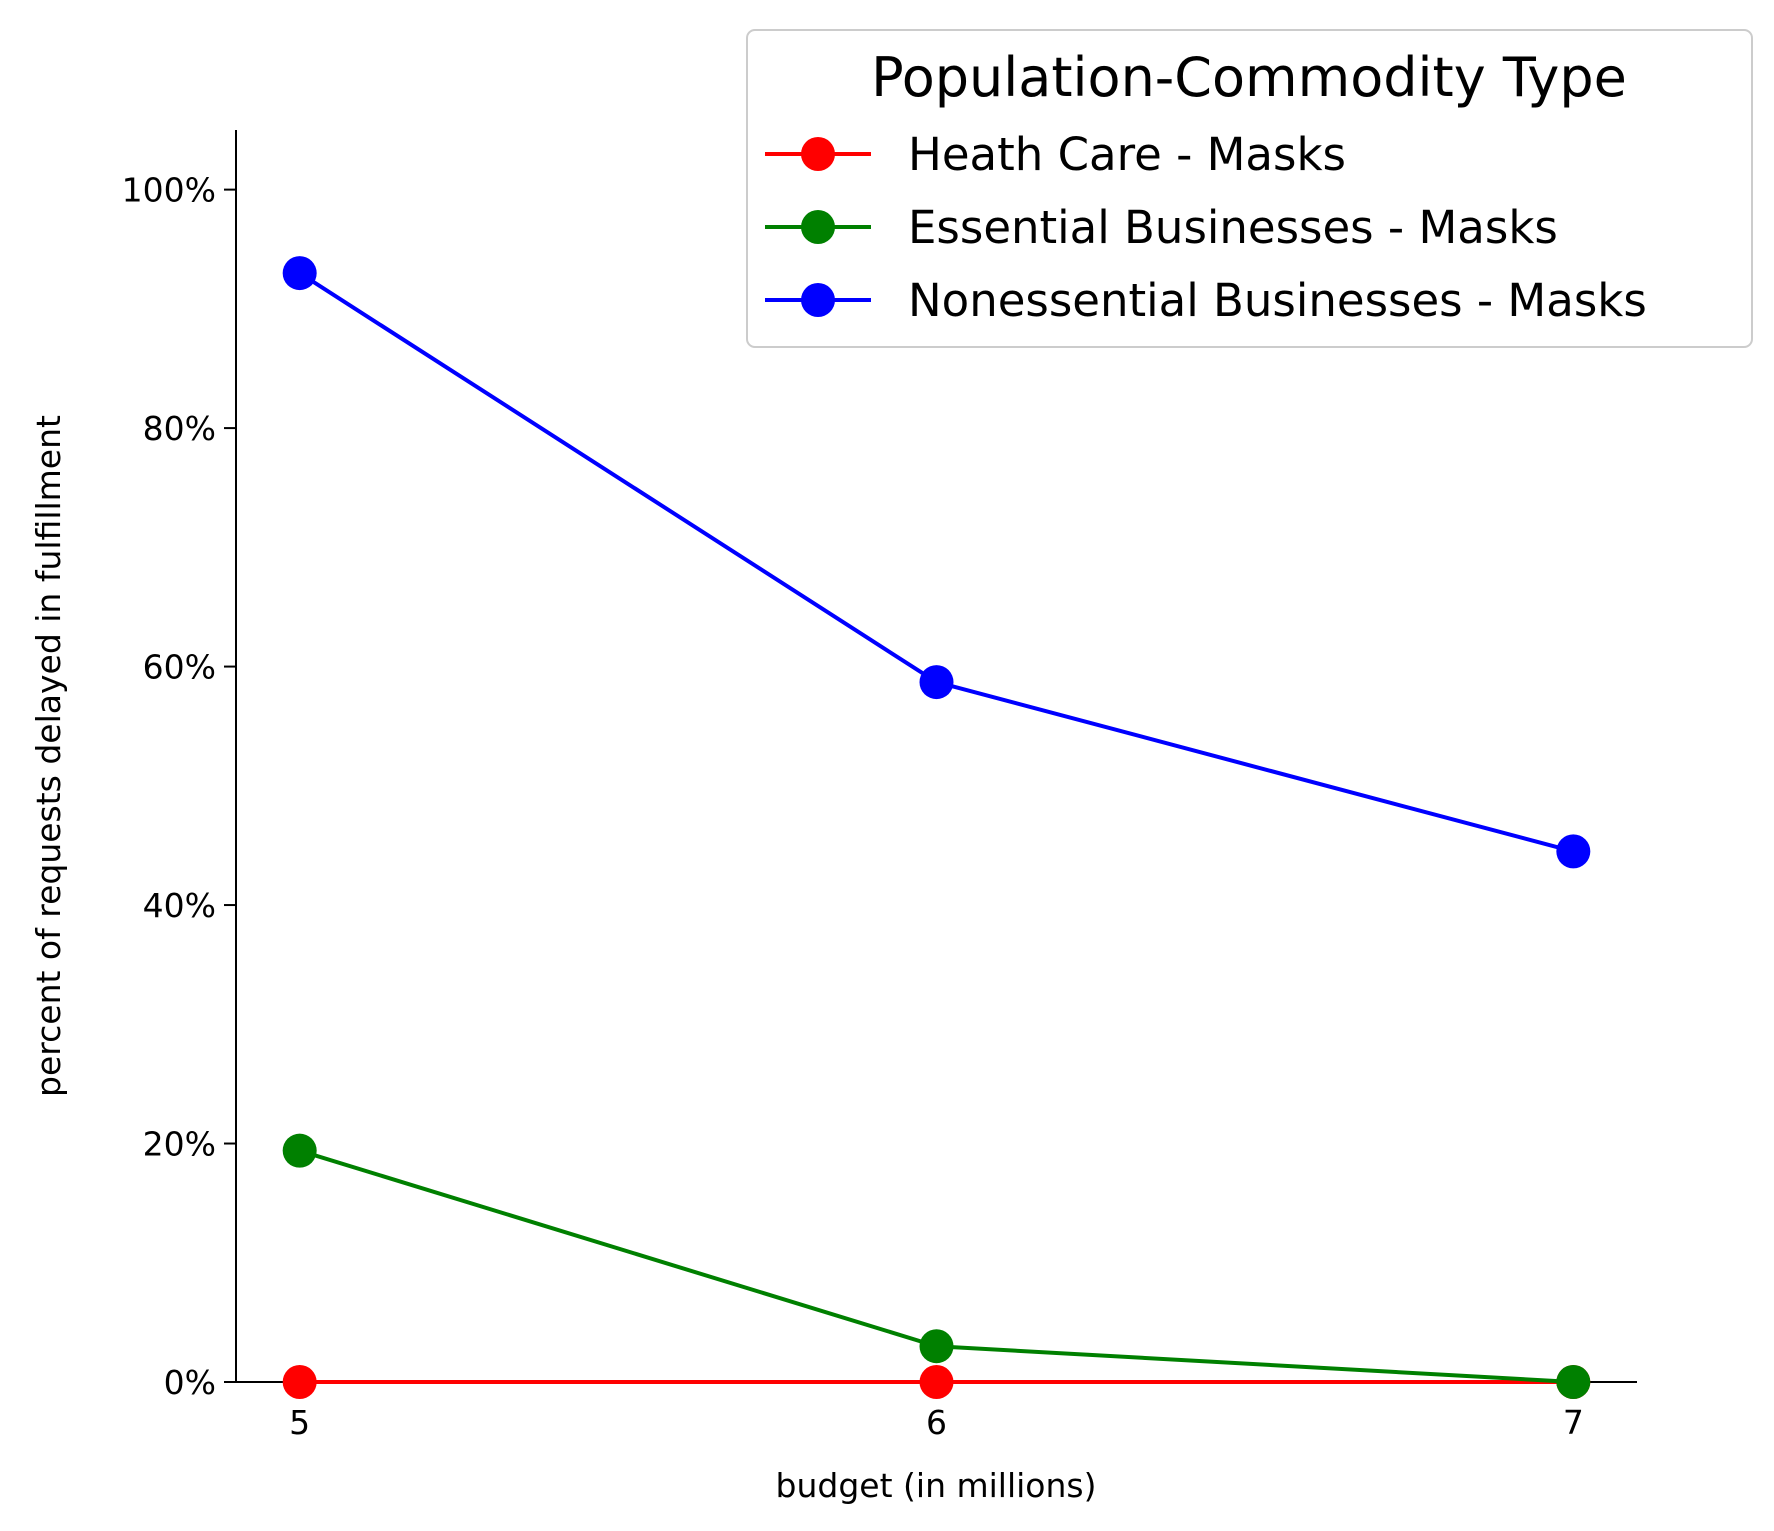 This screenshot has height=1531, width=1774. What do you see at coordinates (299, 1422) in the screenshot?
I see `x-tick-label: 5` at bounding box center [299, 1422].